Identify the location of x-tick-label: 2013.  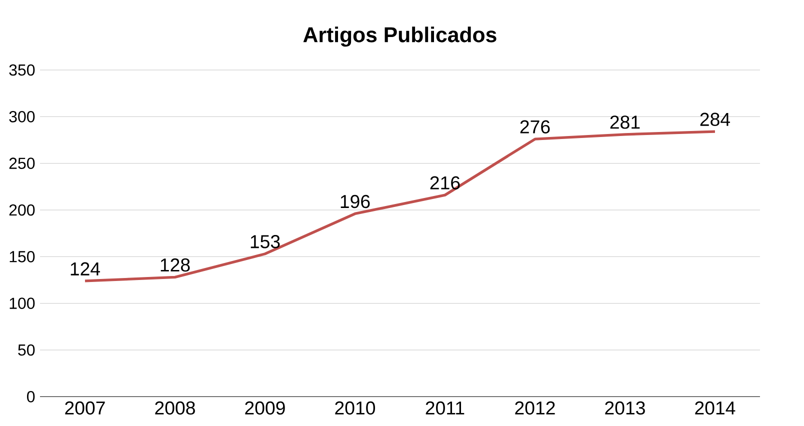
(625, 408).